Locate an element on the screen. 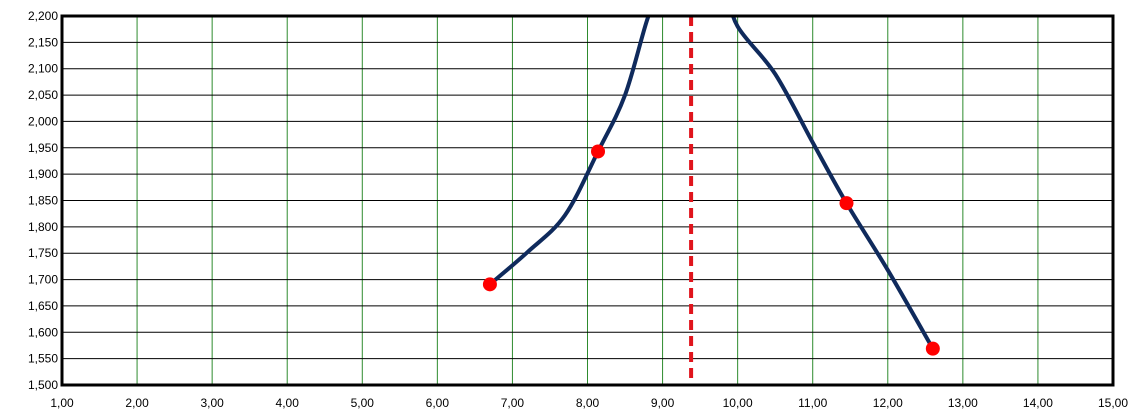 This screenshot has height=412, width=1140. y-tick-label: 1,850 is located at coordinates (43, 201).